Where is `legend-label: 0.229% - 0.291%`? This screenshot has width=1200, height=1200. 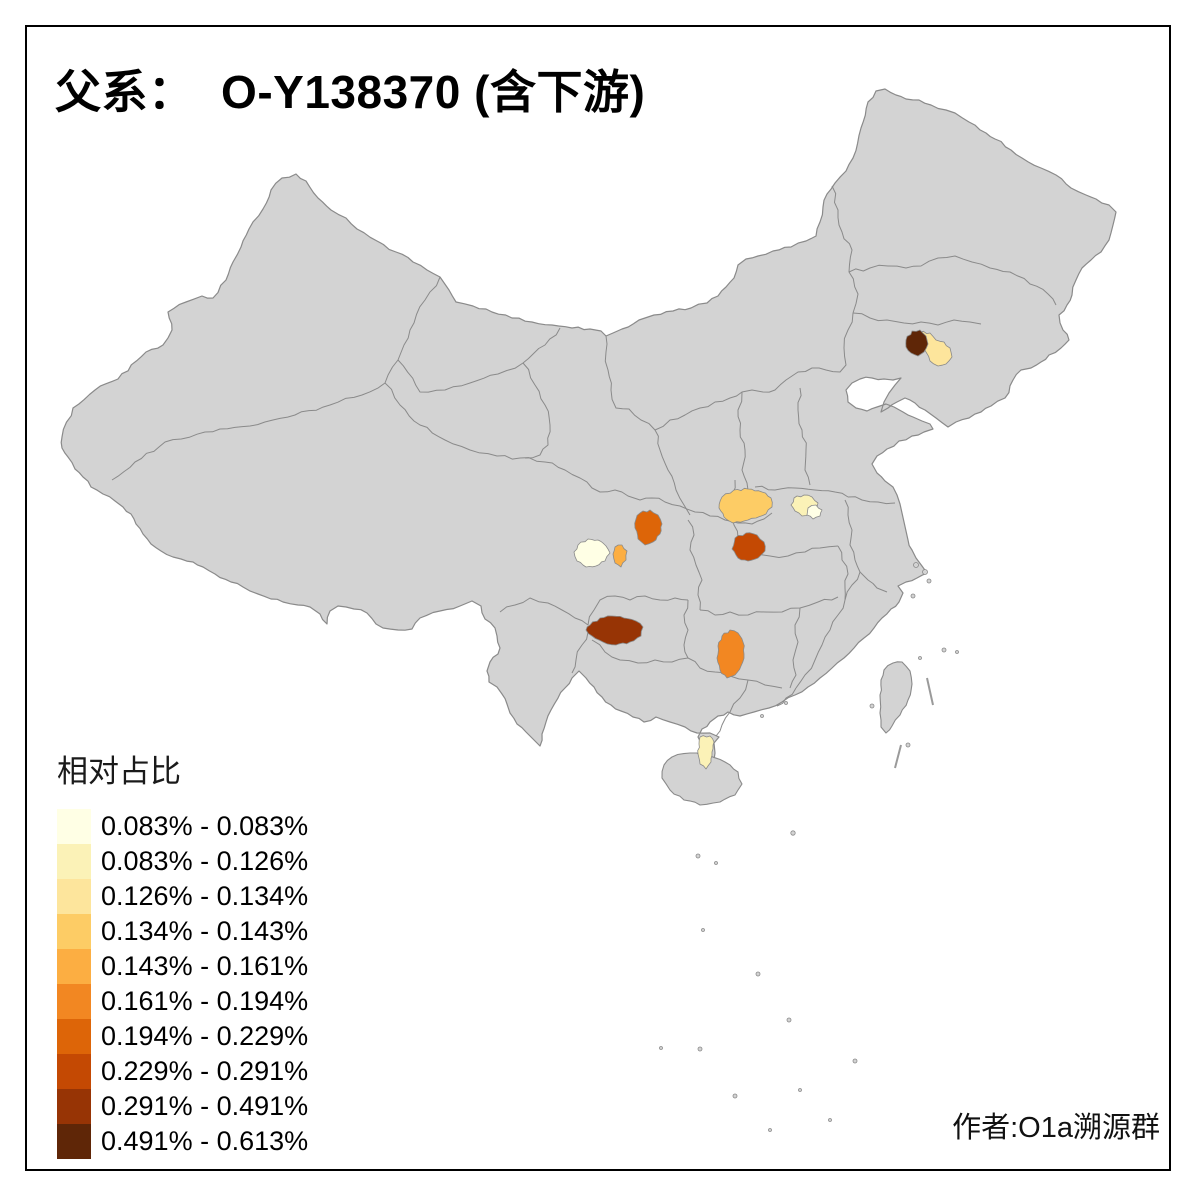
legend-label: 0.229% - 0.291% is located at coordinates (205, 1071).